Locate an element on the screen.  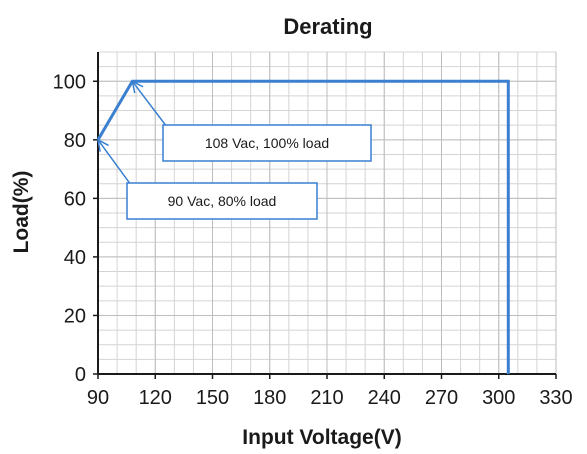
y-tick-label: 20 is located at coordinates (75, 316).